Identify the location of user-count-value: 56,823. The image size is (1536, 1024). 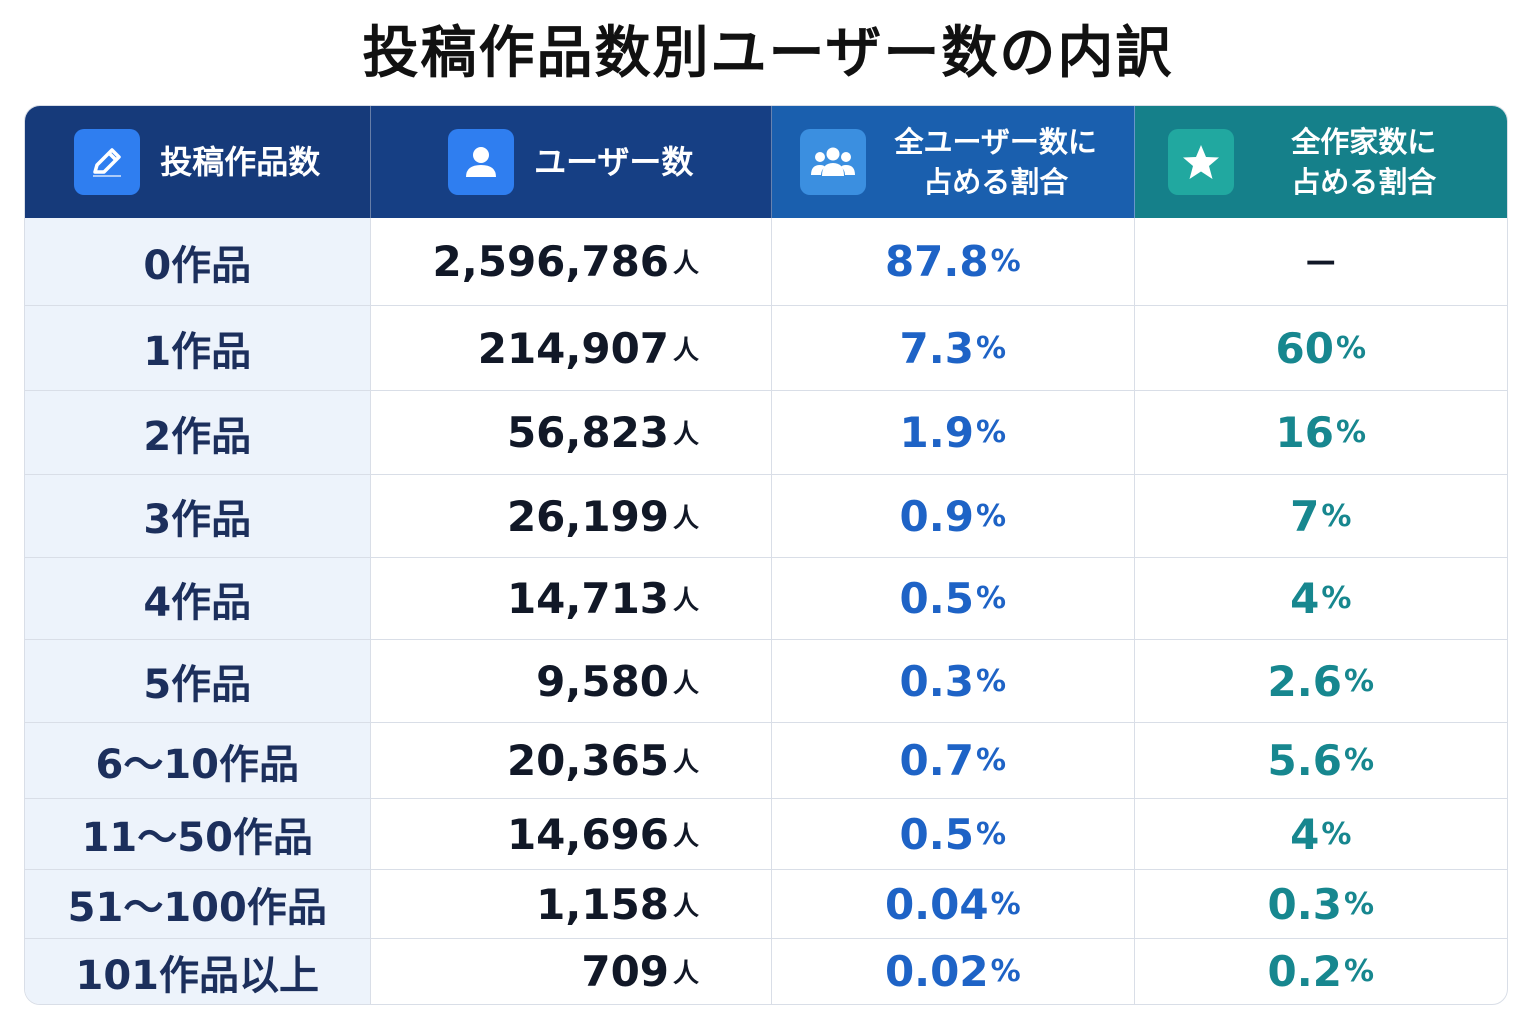
(588, 432).